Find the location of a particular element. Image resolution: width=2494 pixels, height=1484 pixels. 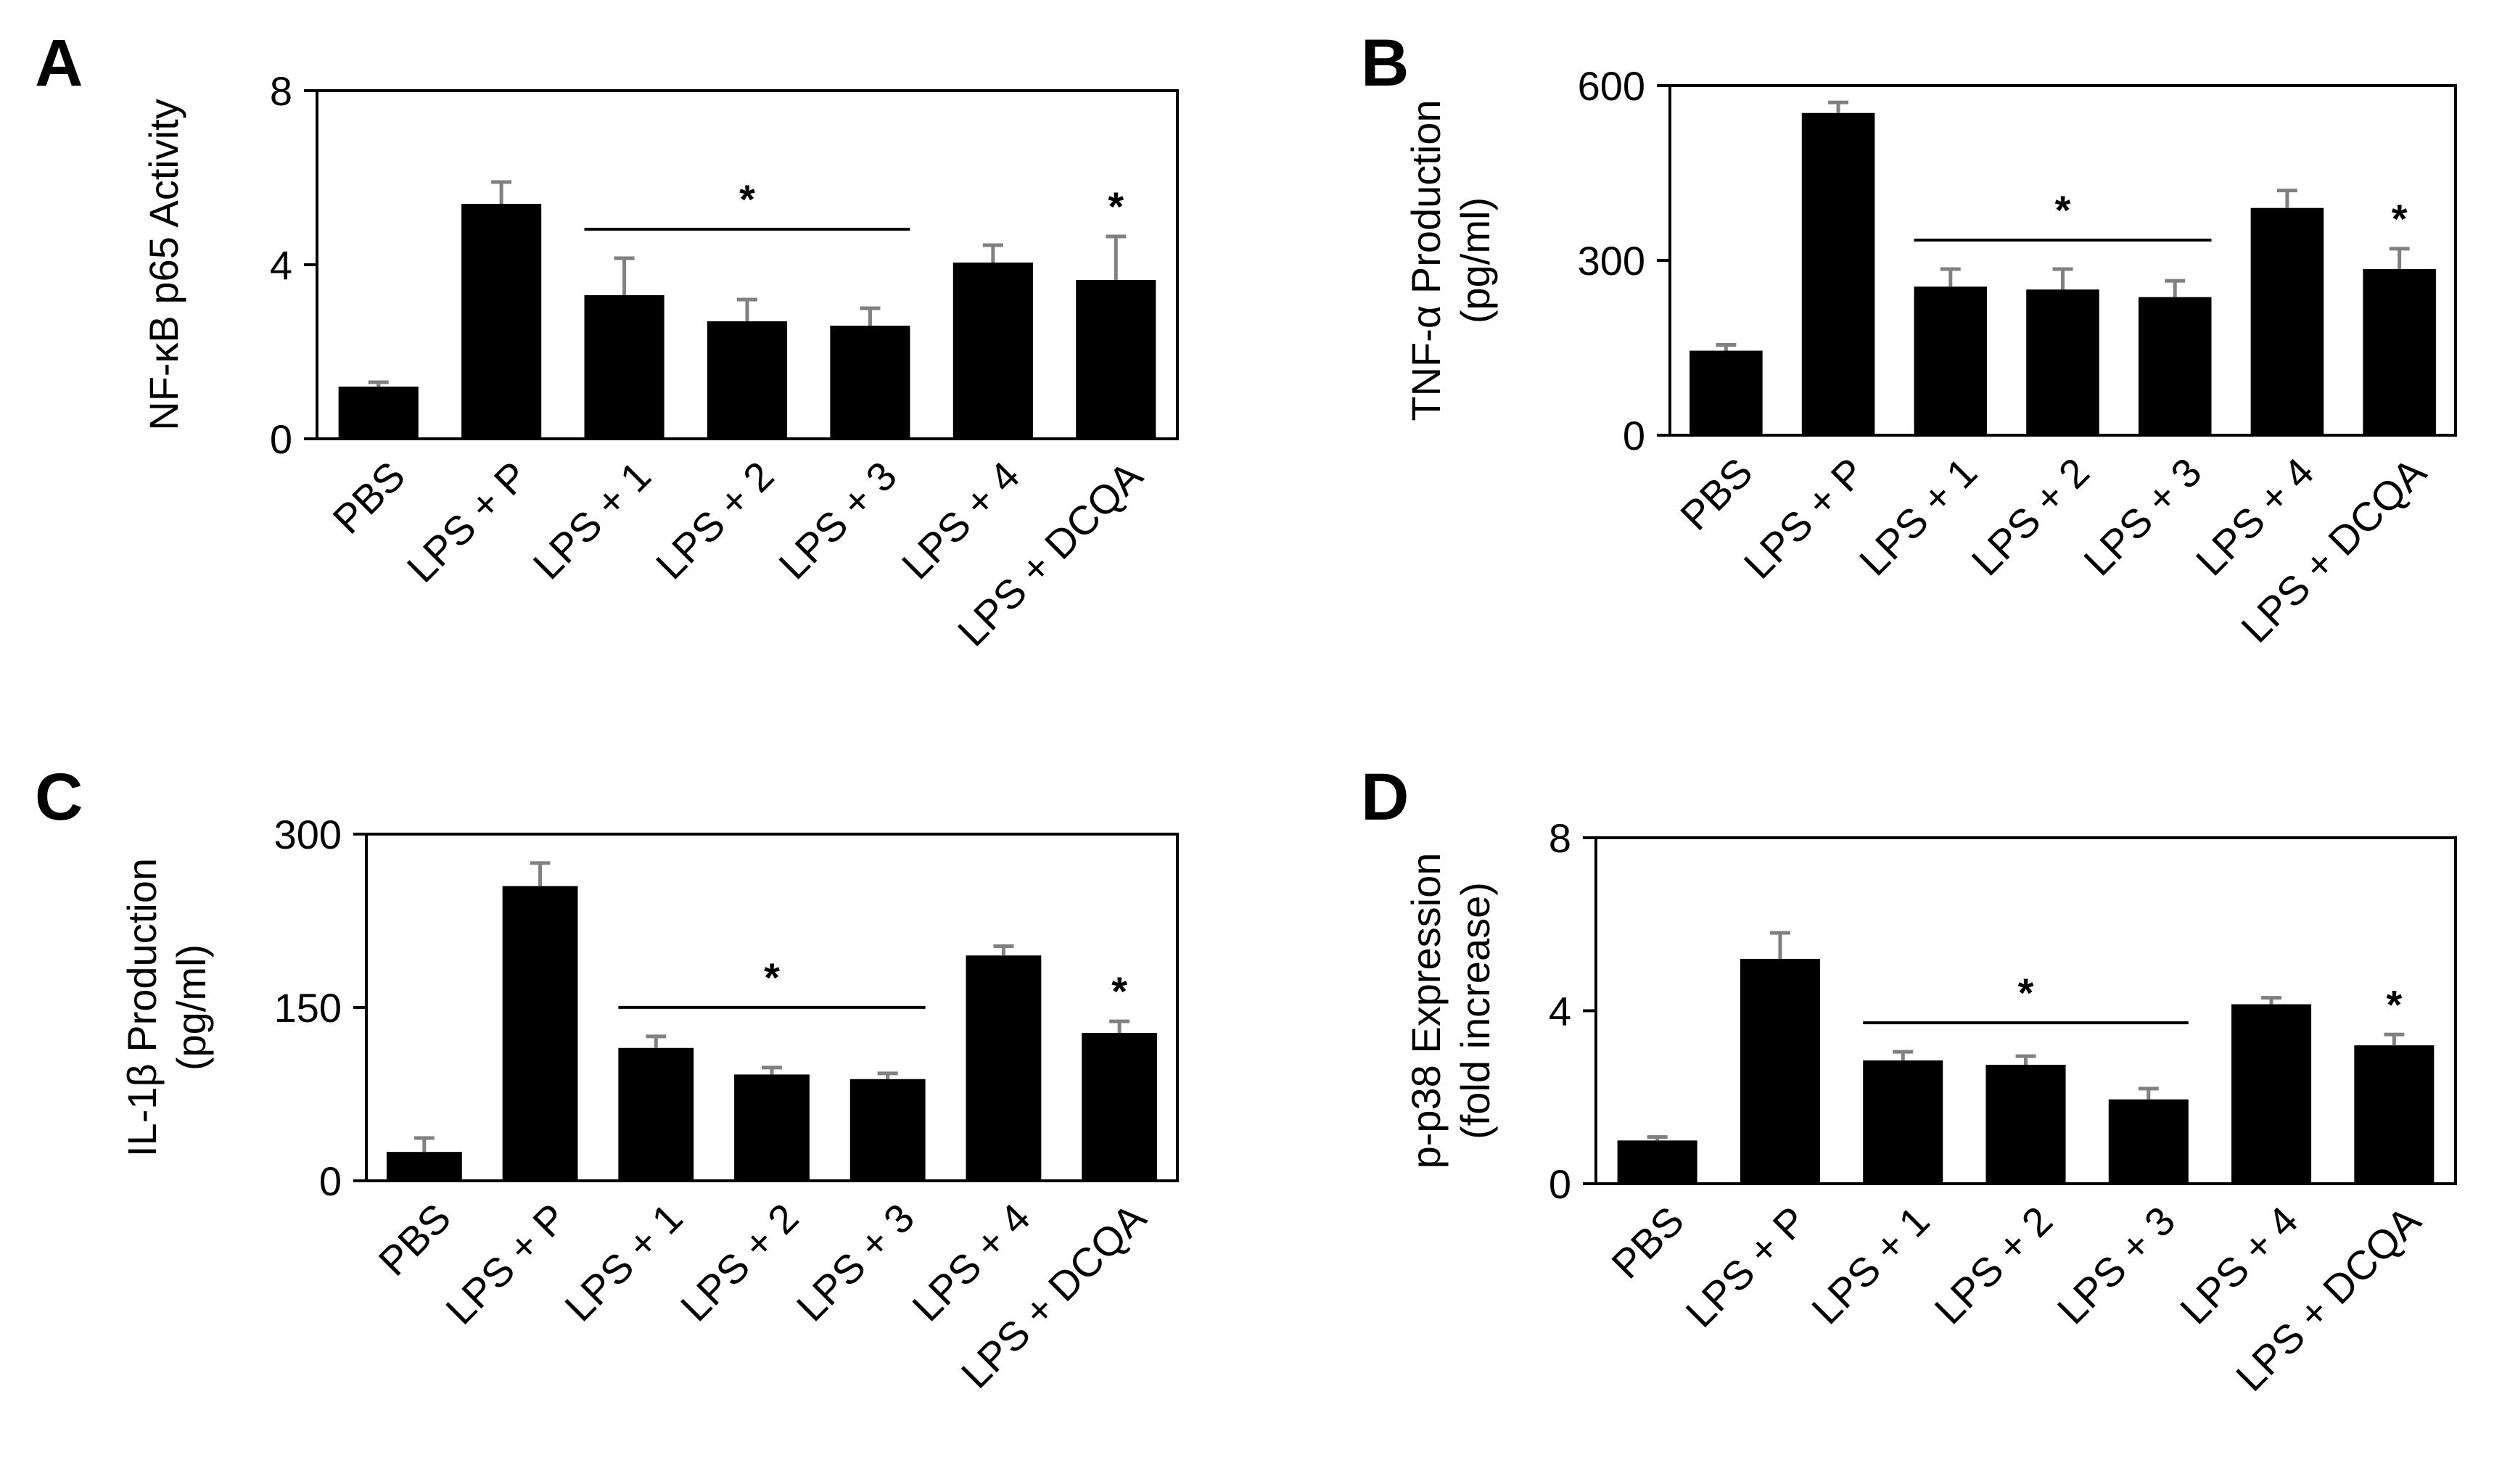

panel-letter-d: D is located at coordinates (1385, 797).